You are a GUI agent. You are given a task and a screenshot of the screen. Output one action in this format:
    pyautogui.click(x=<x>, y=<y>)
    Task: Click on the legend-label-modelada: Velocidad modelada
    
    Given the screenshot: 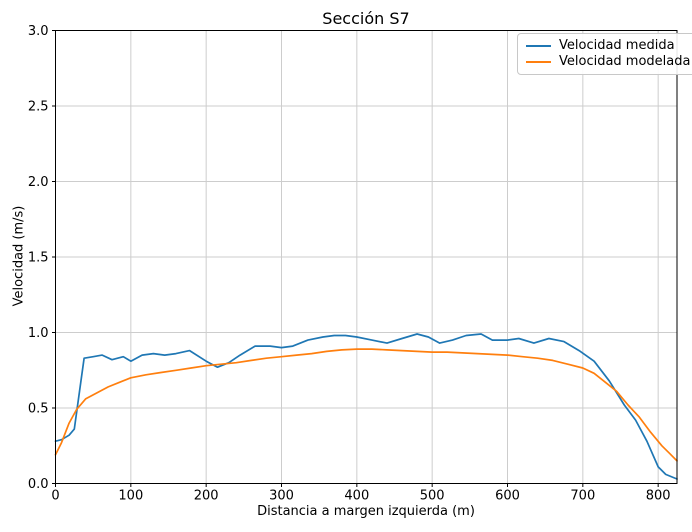 What is the action you would take?
    pyautogui.click(x=625, y=61)
    